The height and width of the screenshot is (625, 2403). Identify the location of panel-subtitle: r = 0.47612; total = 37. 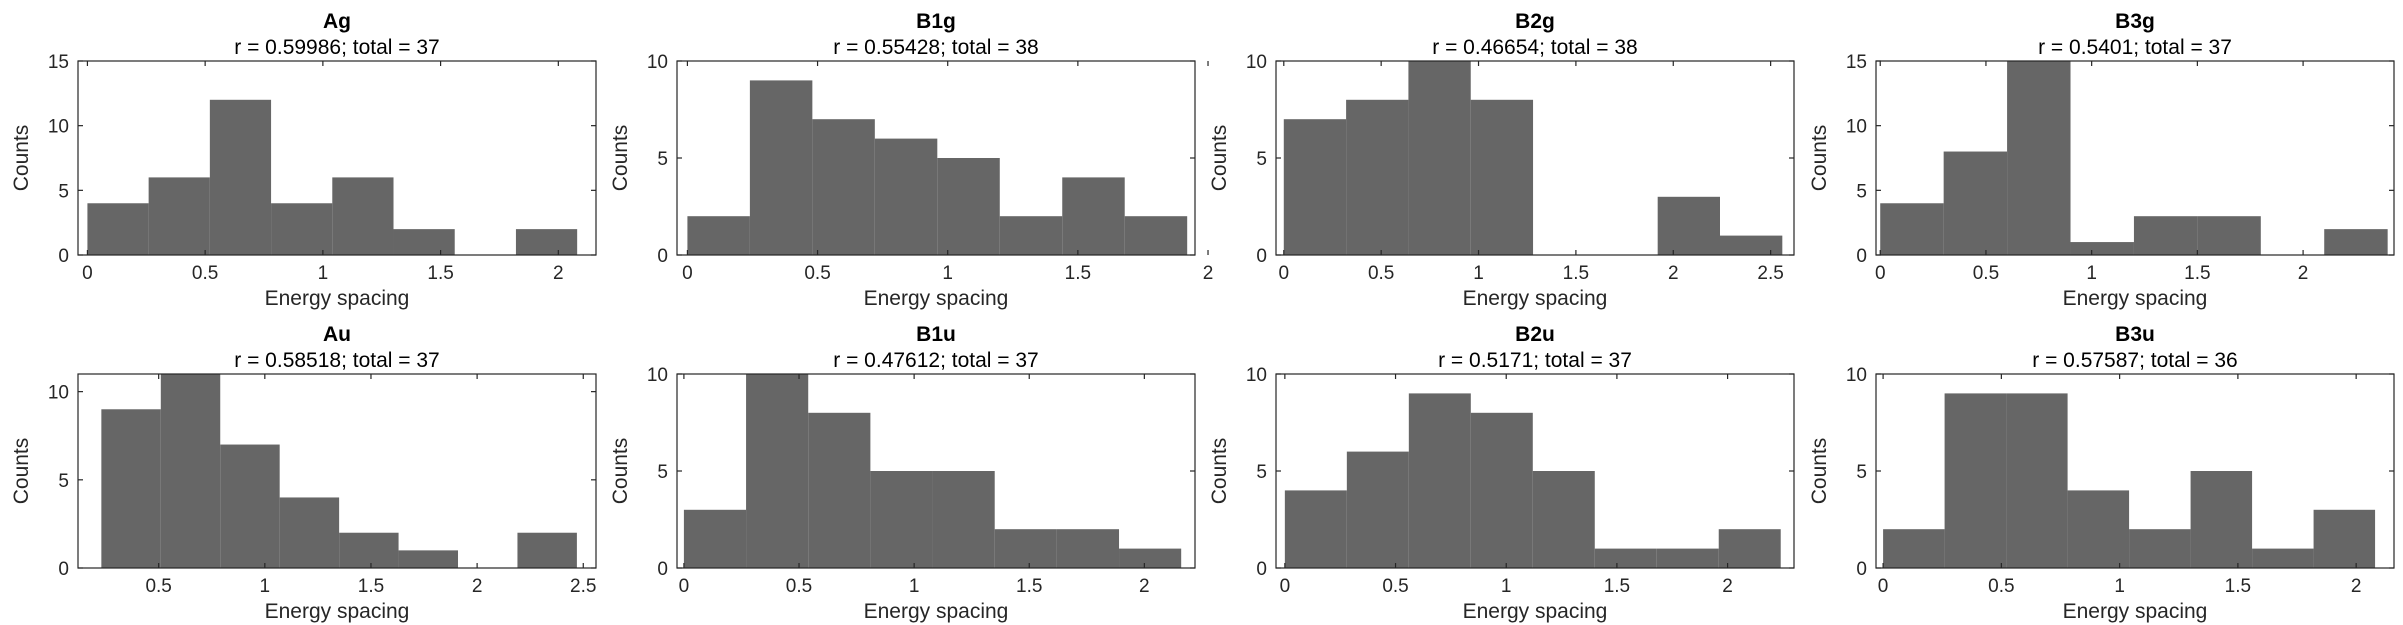
(936, 360).